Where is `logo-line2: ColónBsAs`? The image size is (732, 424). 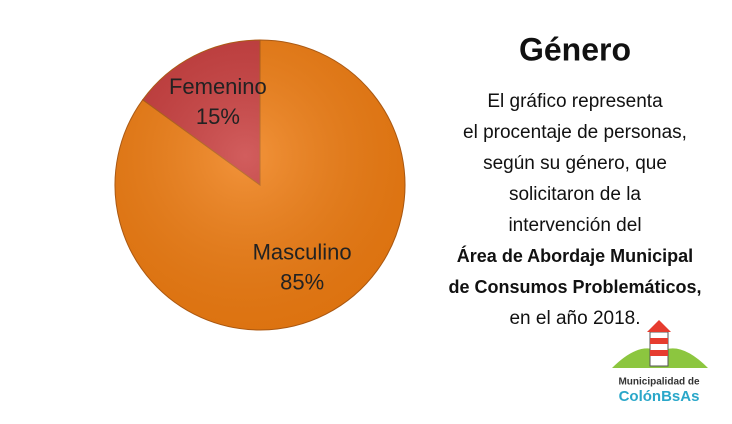
logo-line2: ColónBsAs is located at coordinates (659, 396).